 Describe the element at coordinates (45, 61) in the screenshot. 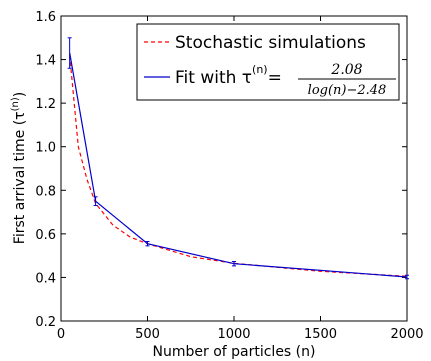

I see `y-tick-label: 1.4` at that location.